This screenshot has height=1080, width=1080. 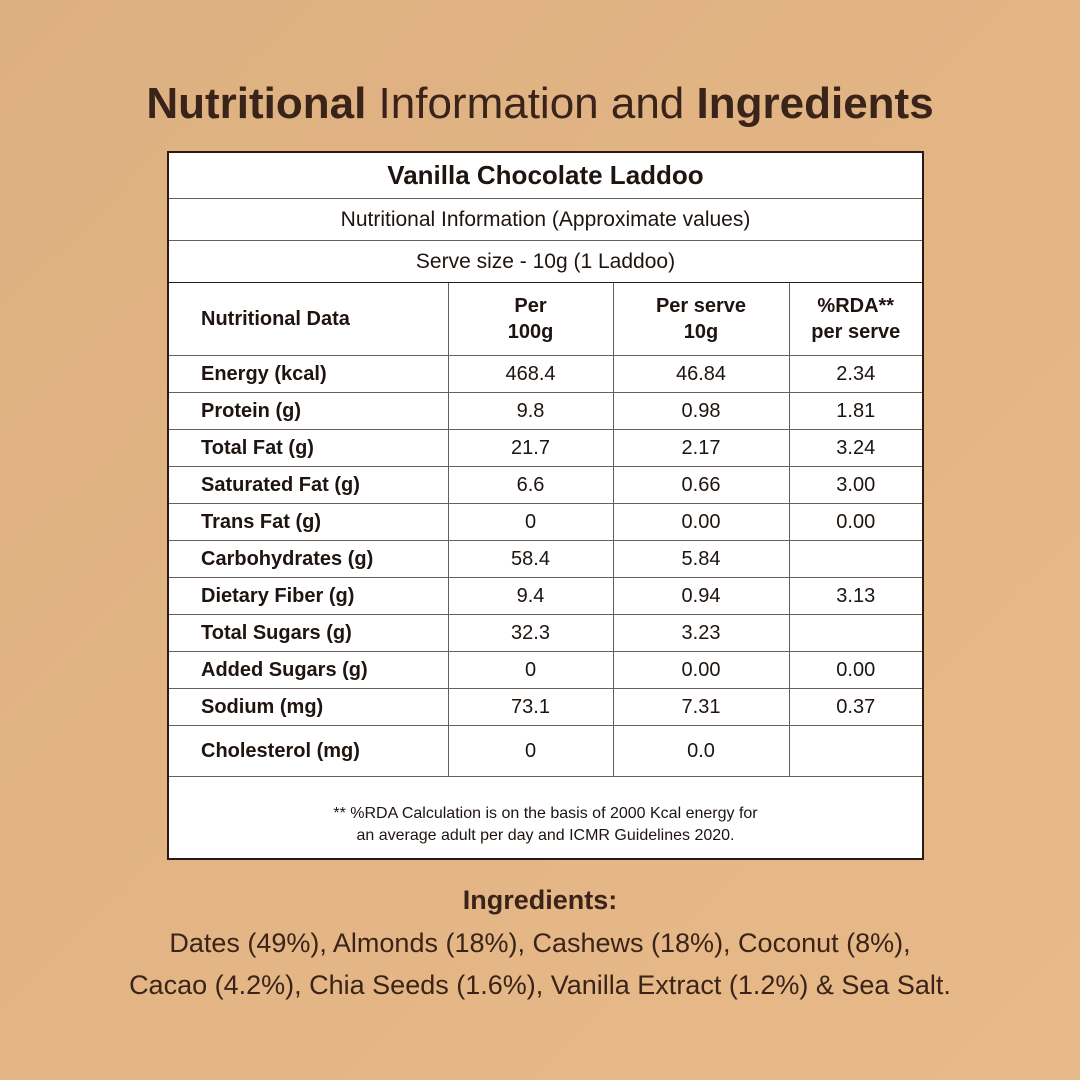 I want to click on per-serve-value: 5.84, so click(x=701, y=559).